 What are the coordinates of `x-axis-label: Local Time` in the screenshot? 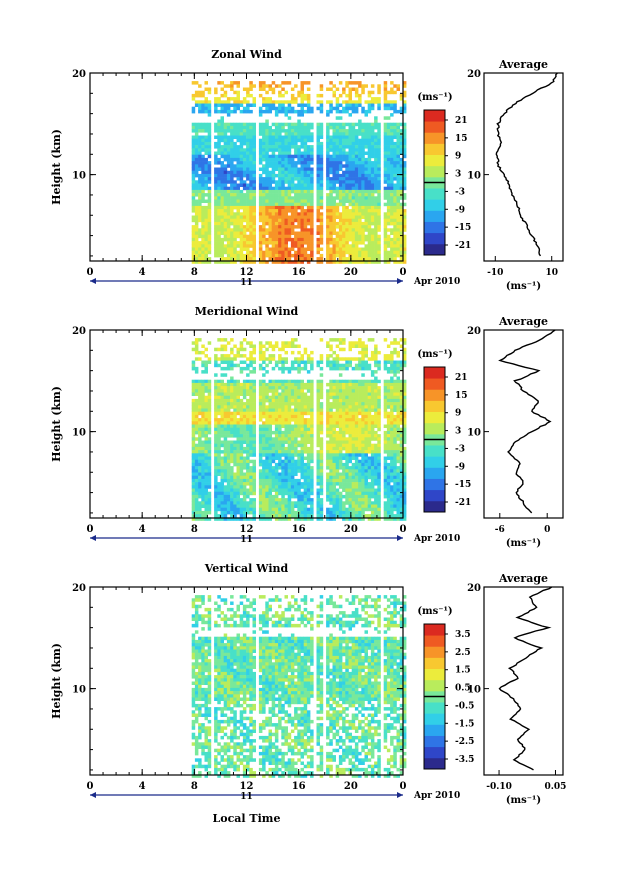 It's located at (247, 818).